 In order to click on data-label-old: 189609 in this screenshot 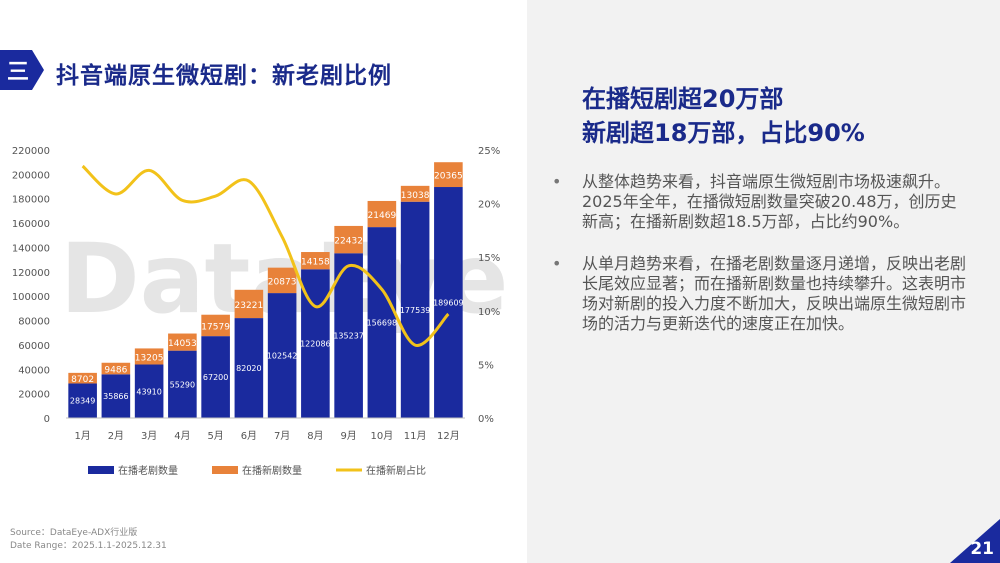, I will do `click(448, 303)`.